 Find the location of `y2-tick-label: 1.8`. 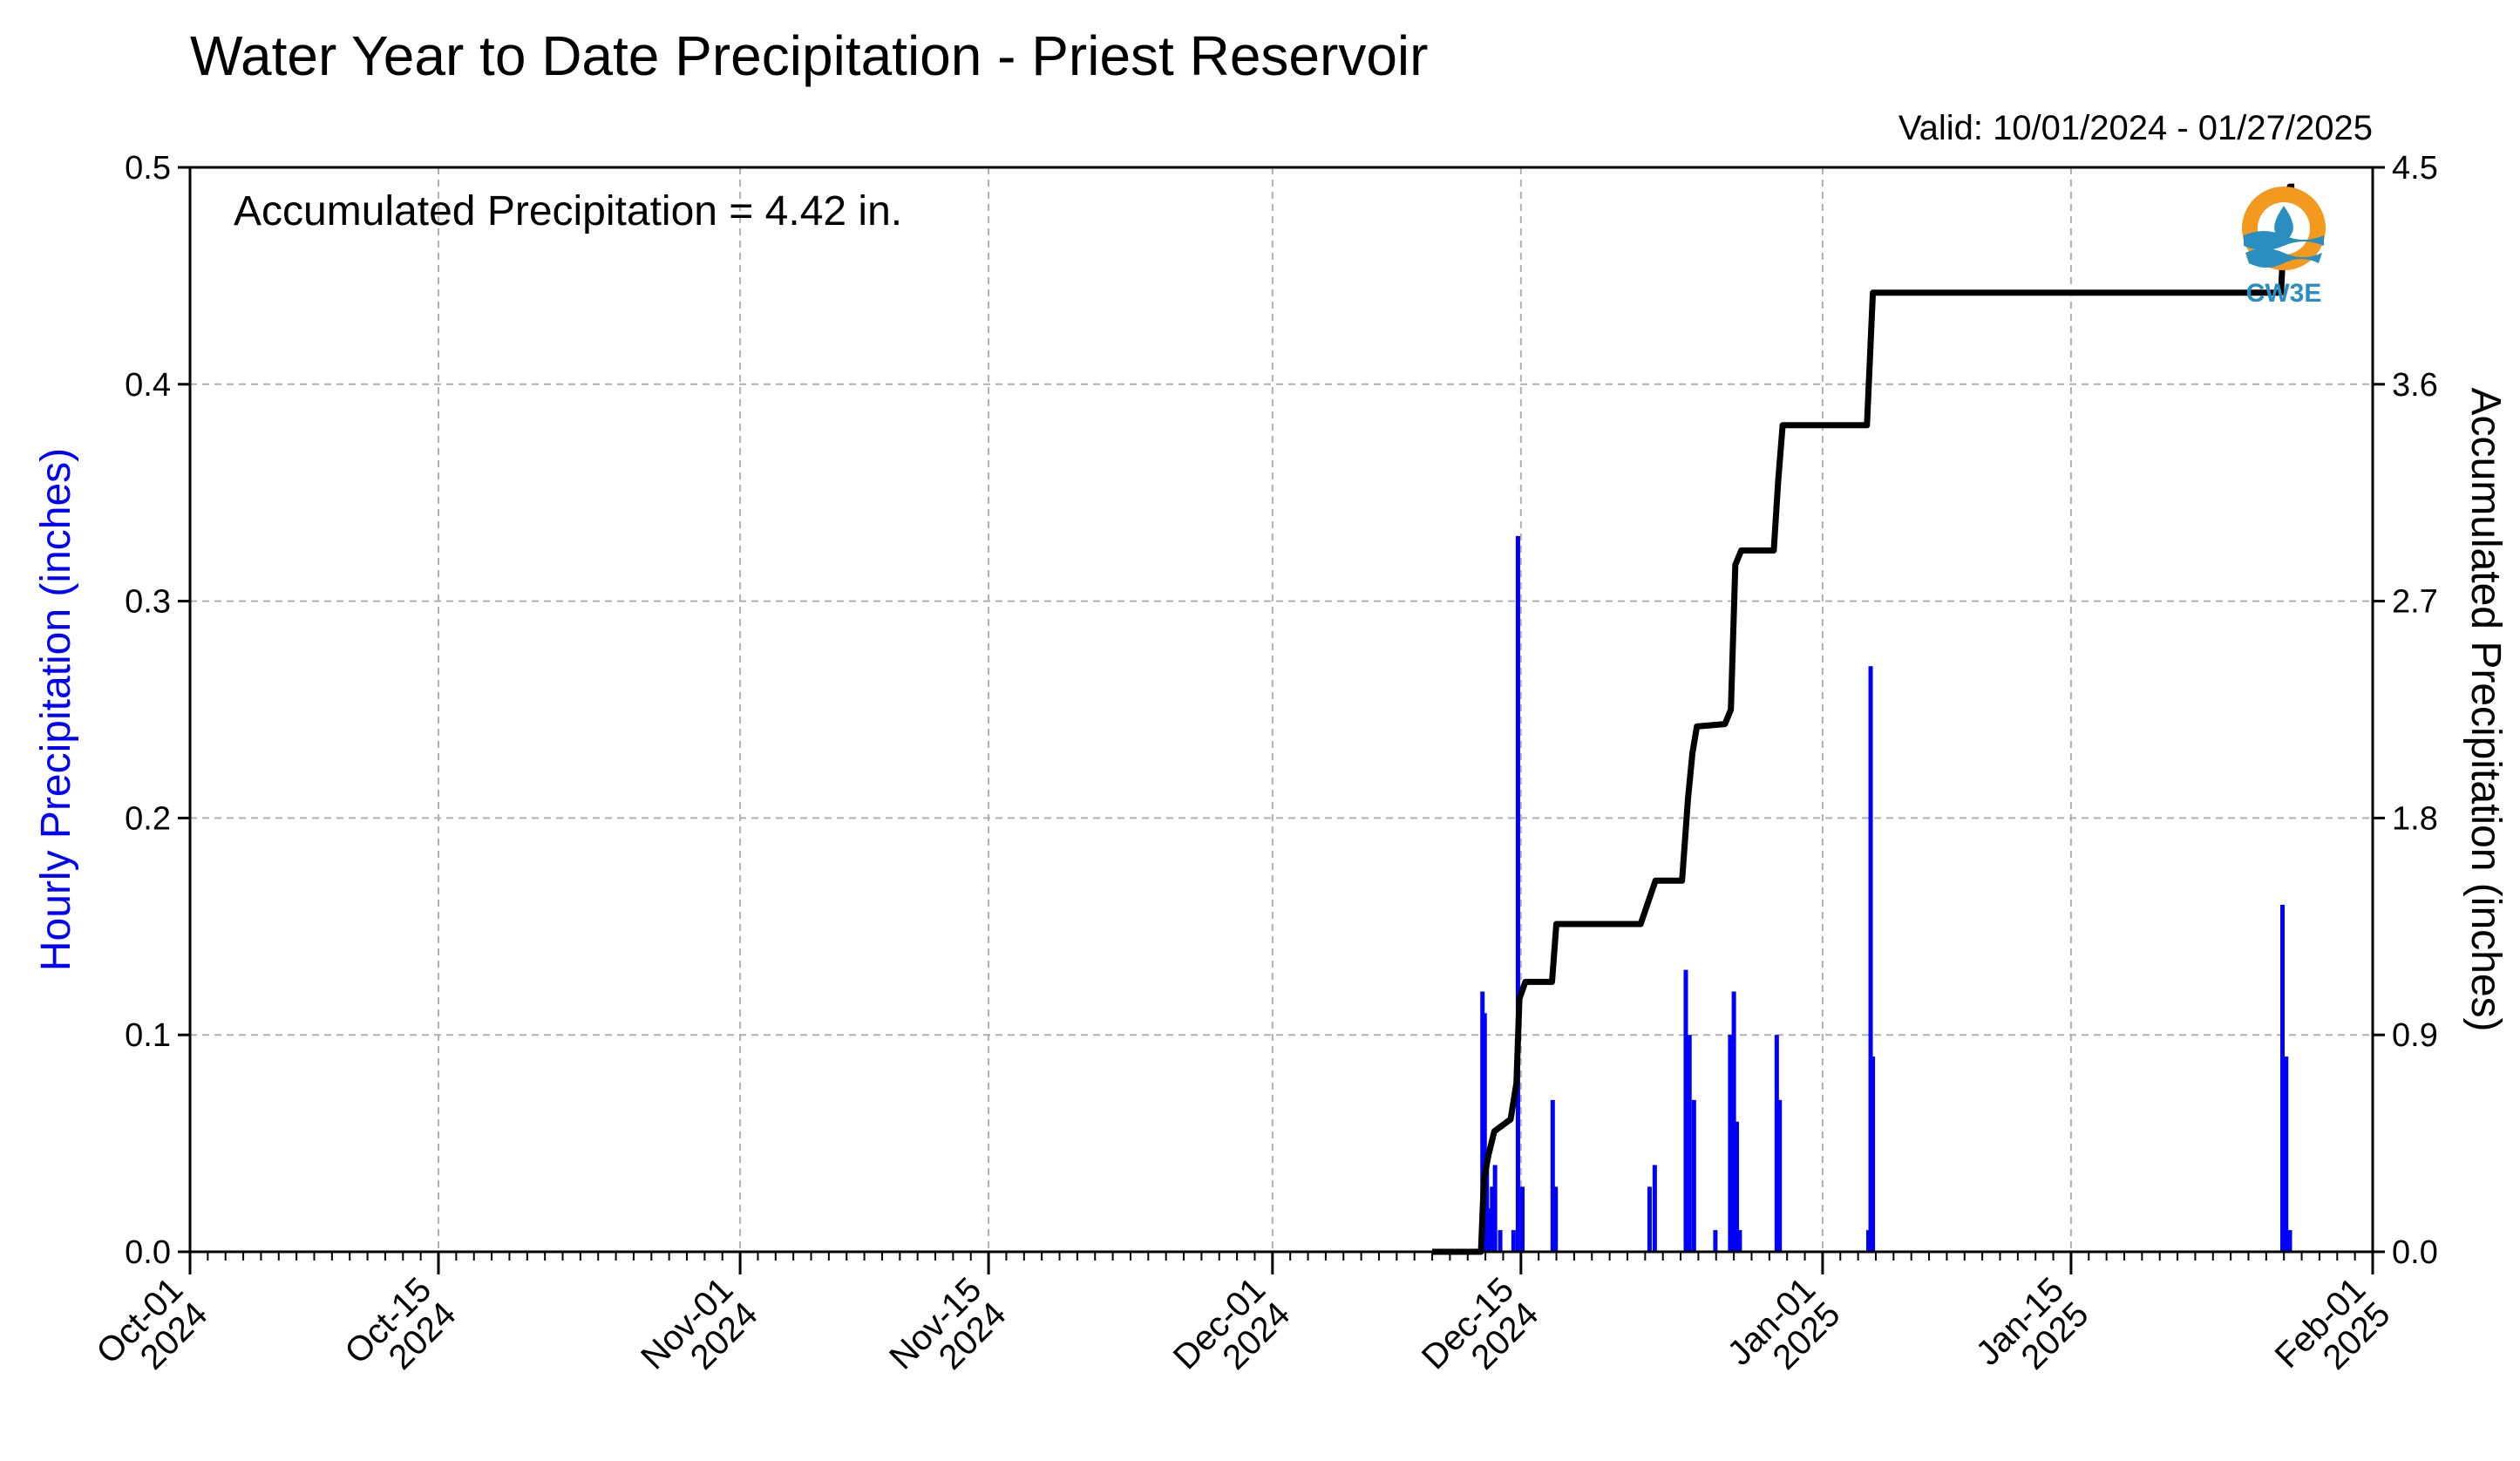

y2-tick-label: 1.8 is located at coordinates (2415, 818).